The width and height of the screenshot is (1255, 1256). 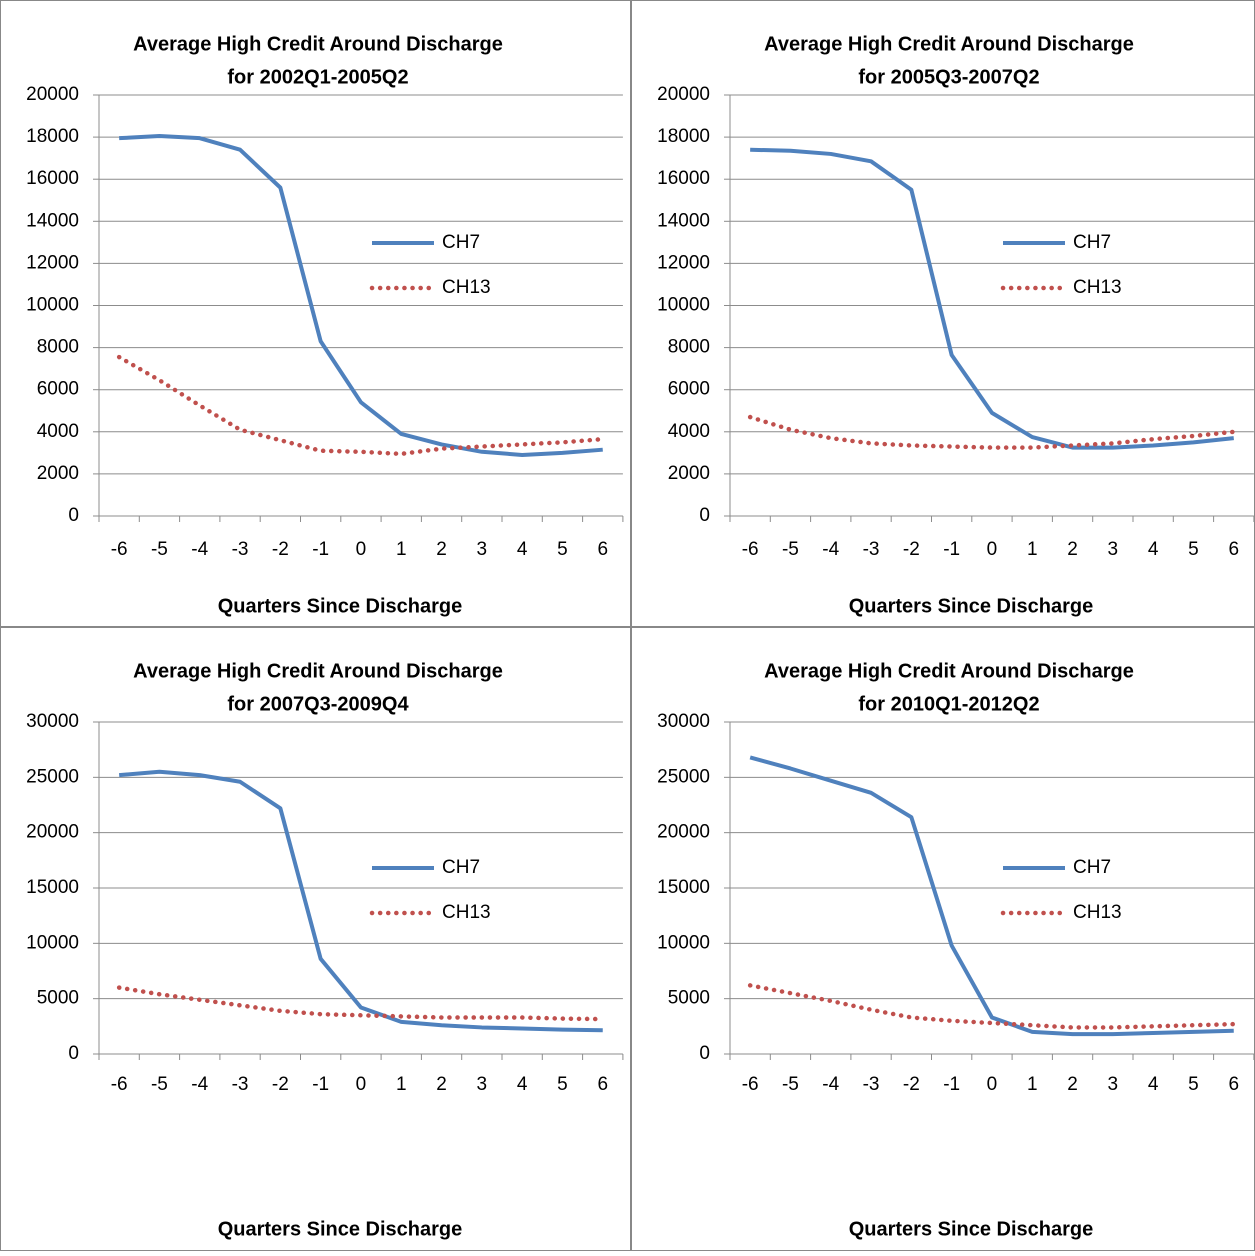 What do you see at coordinates (318, 704) in the screenshot?
I see `chart-title: for 2007Q3-2009Q4` at bounding box center [318, 704].